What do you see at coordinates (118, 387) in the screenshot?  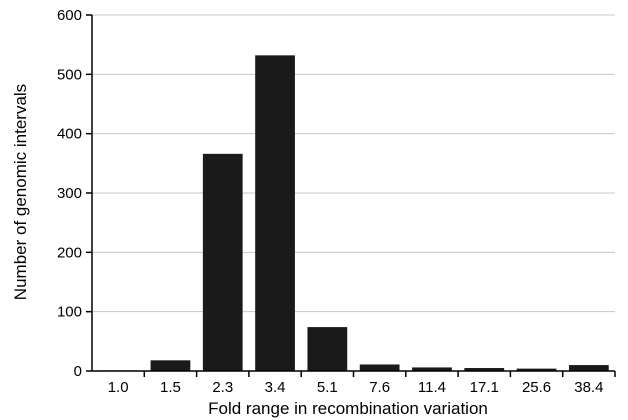 I see `x-tick-label: 1.0` at bounding box center [118, 387].